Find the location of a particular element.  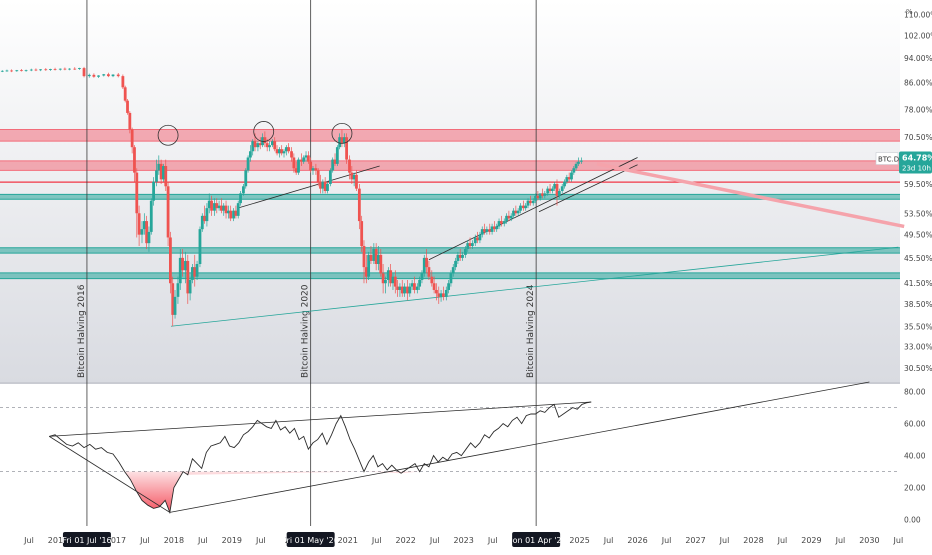

halving-label: Bitcoin Halving 2016 is located at coordinates (82, 331).